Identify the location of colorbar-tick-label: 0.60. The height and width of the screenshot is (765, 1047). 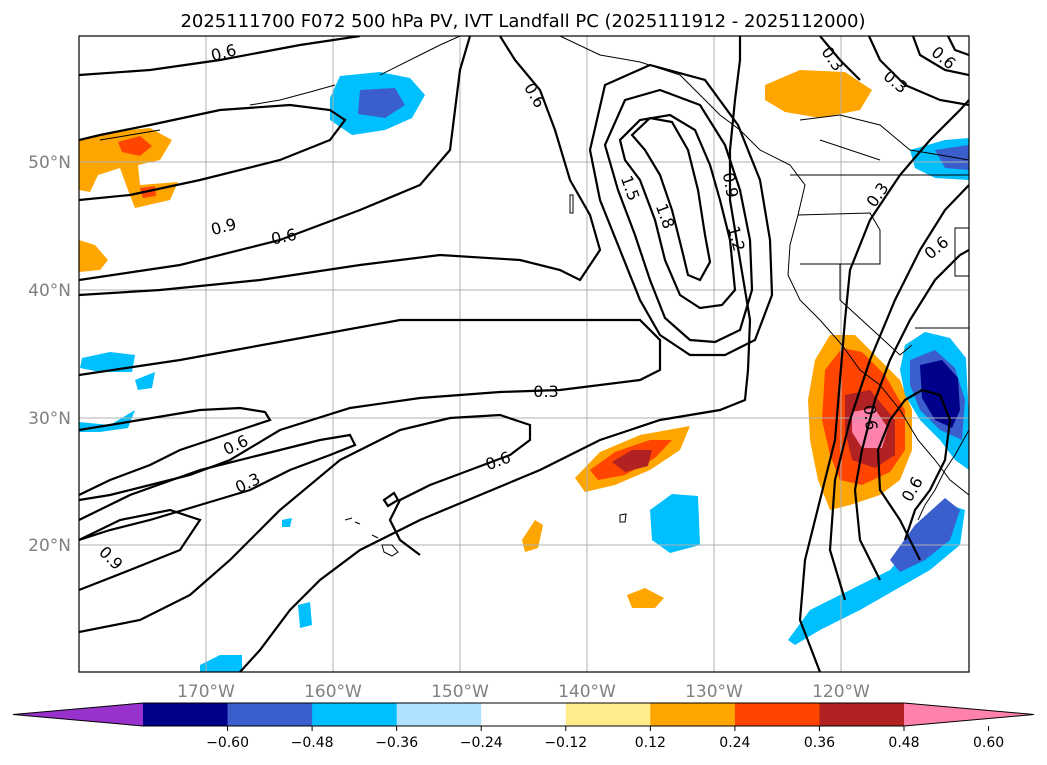
(988, 743).